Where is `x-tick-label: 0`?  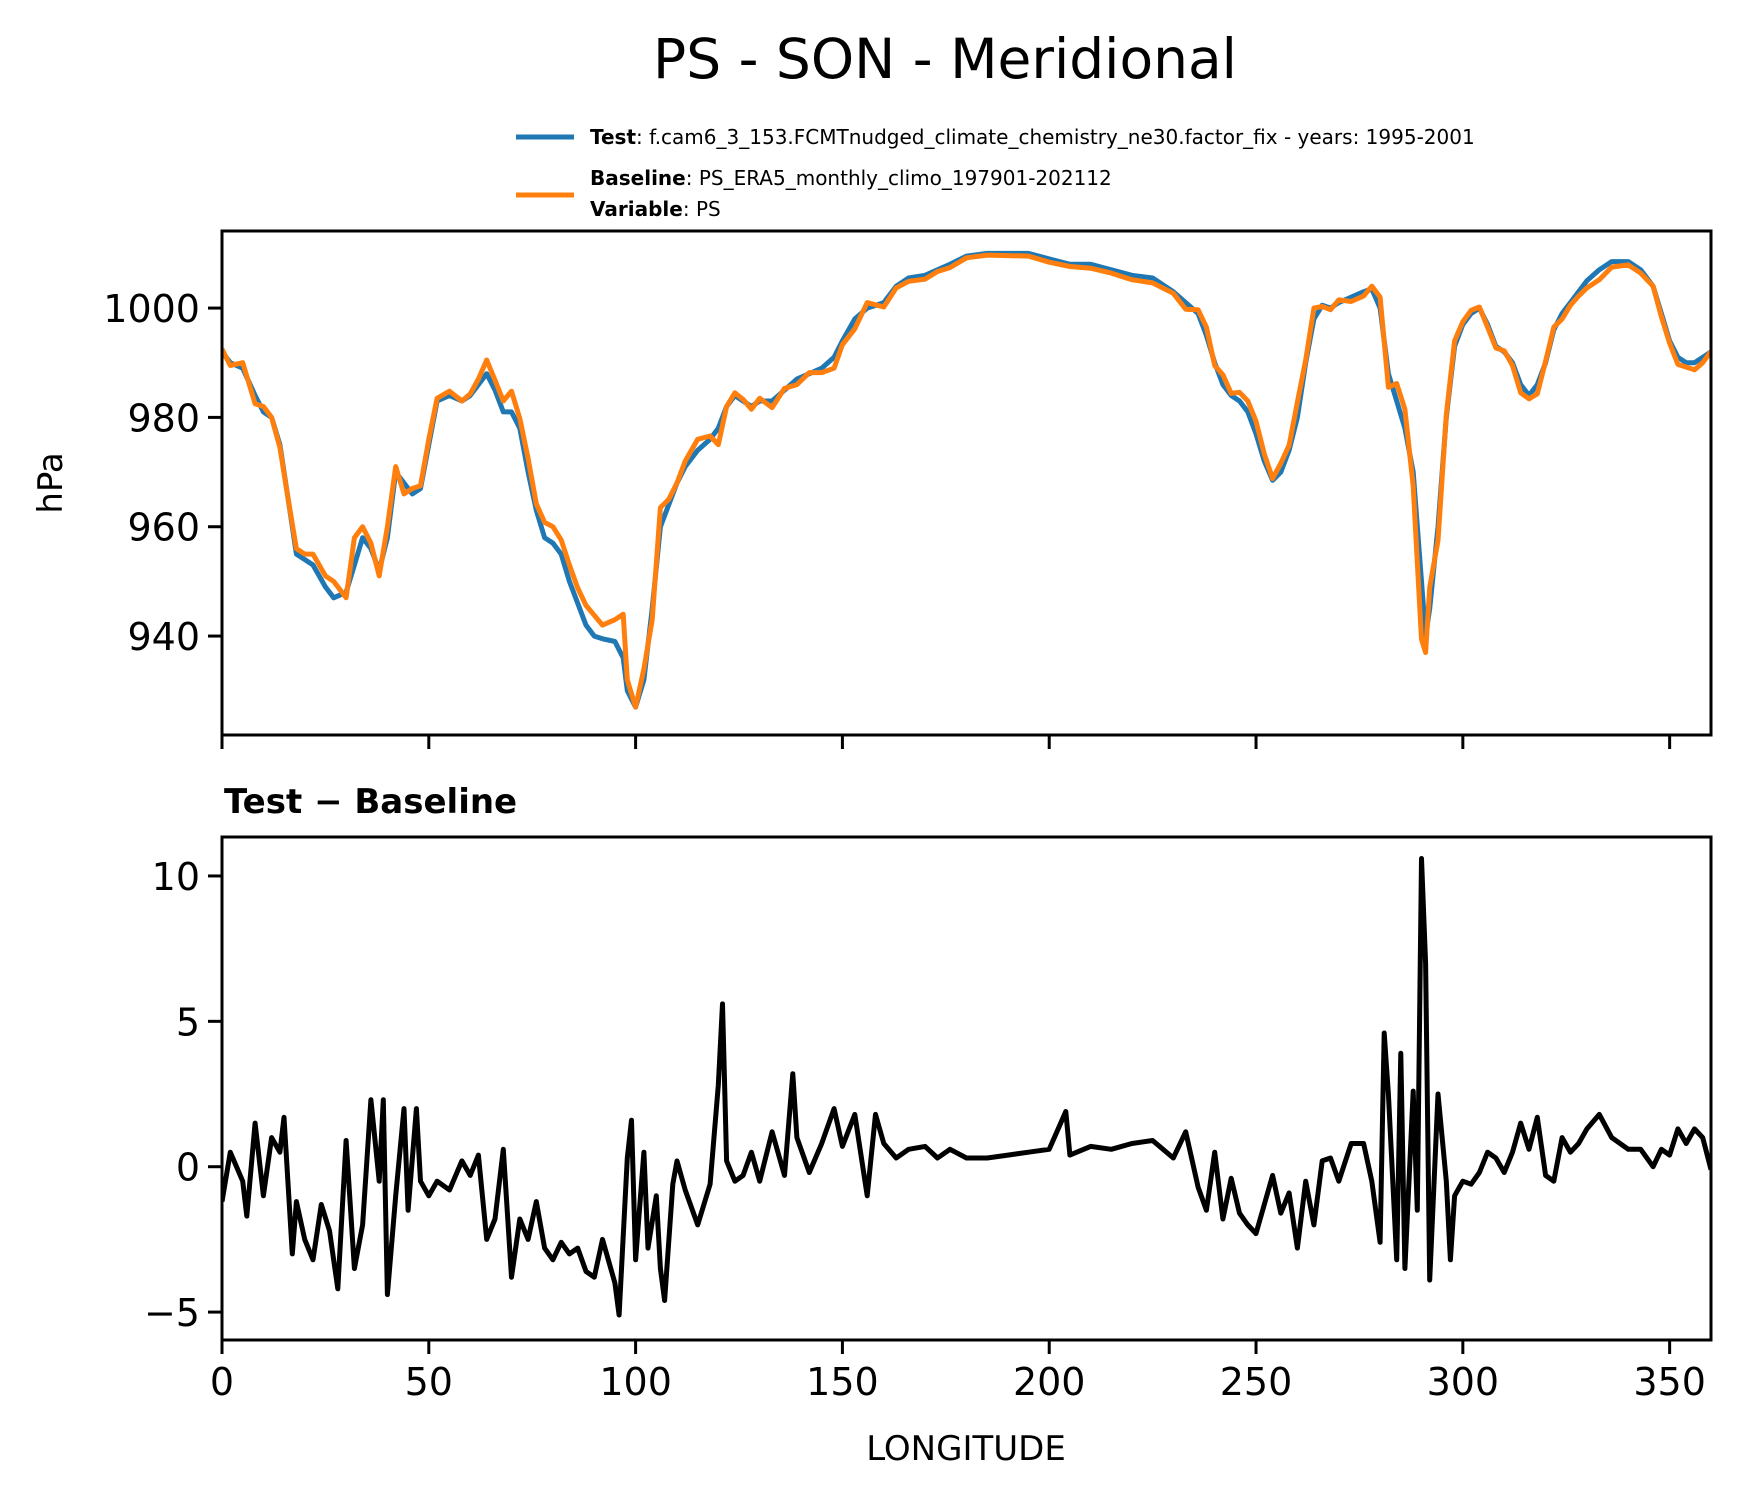 x-tick-label: 0 is located at coordinates (222, 1382).